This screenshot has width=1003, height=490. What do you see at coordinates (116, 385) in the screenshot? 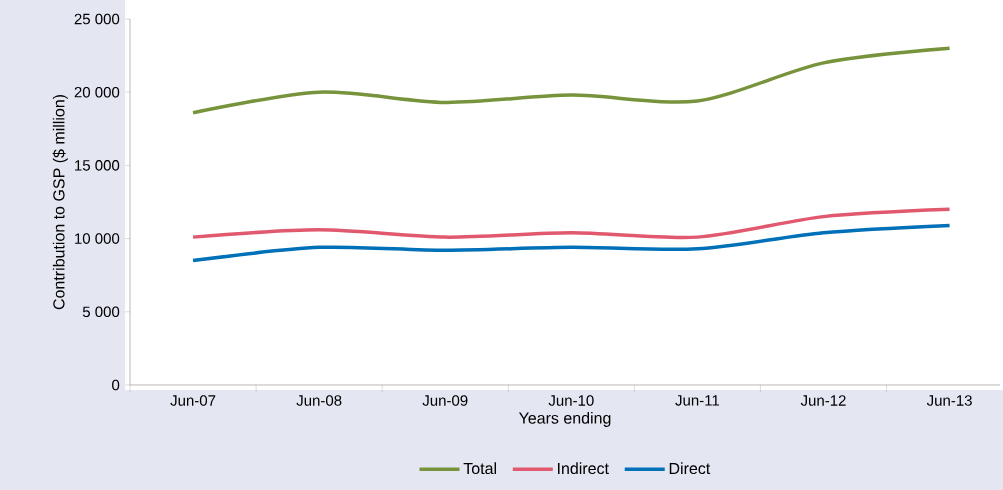
I see `y-tick-label: 0` at bounding box center [116, 385].